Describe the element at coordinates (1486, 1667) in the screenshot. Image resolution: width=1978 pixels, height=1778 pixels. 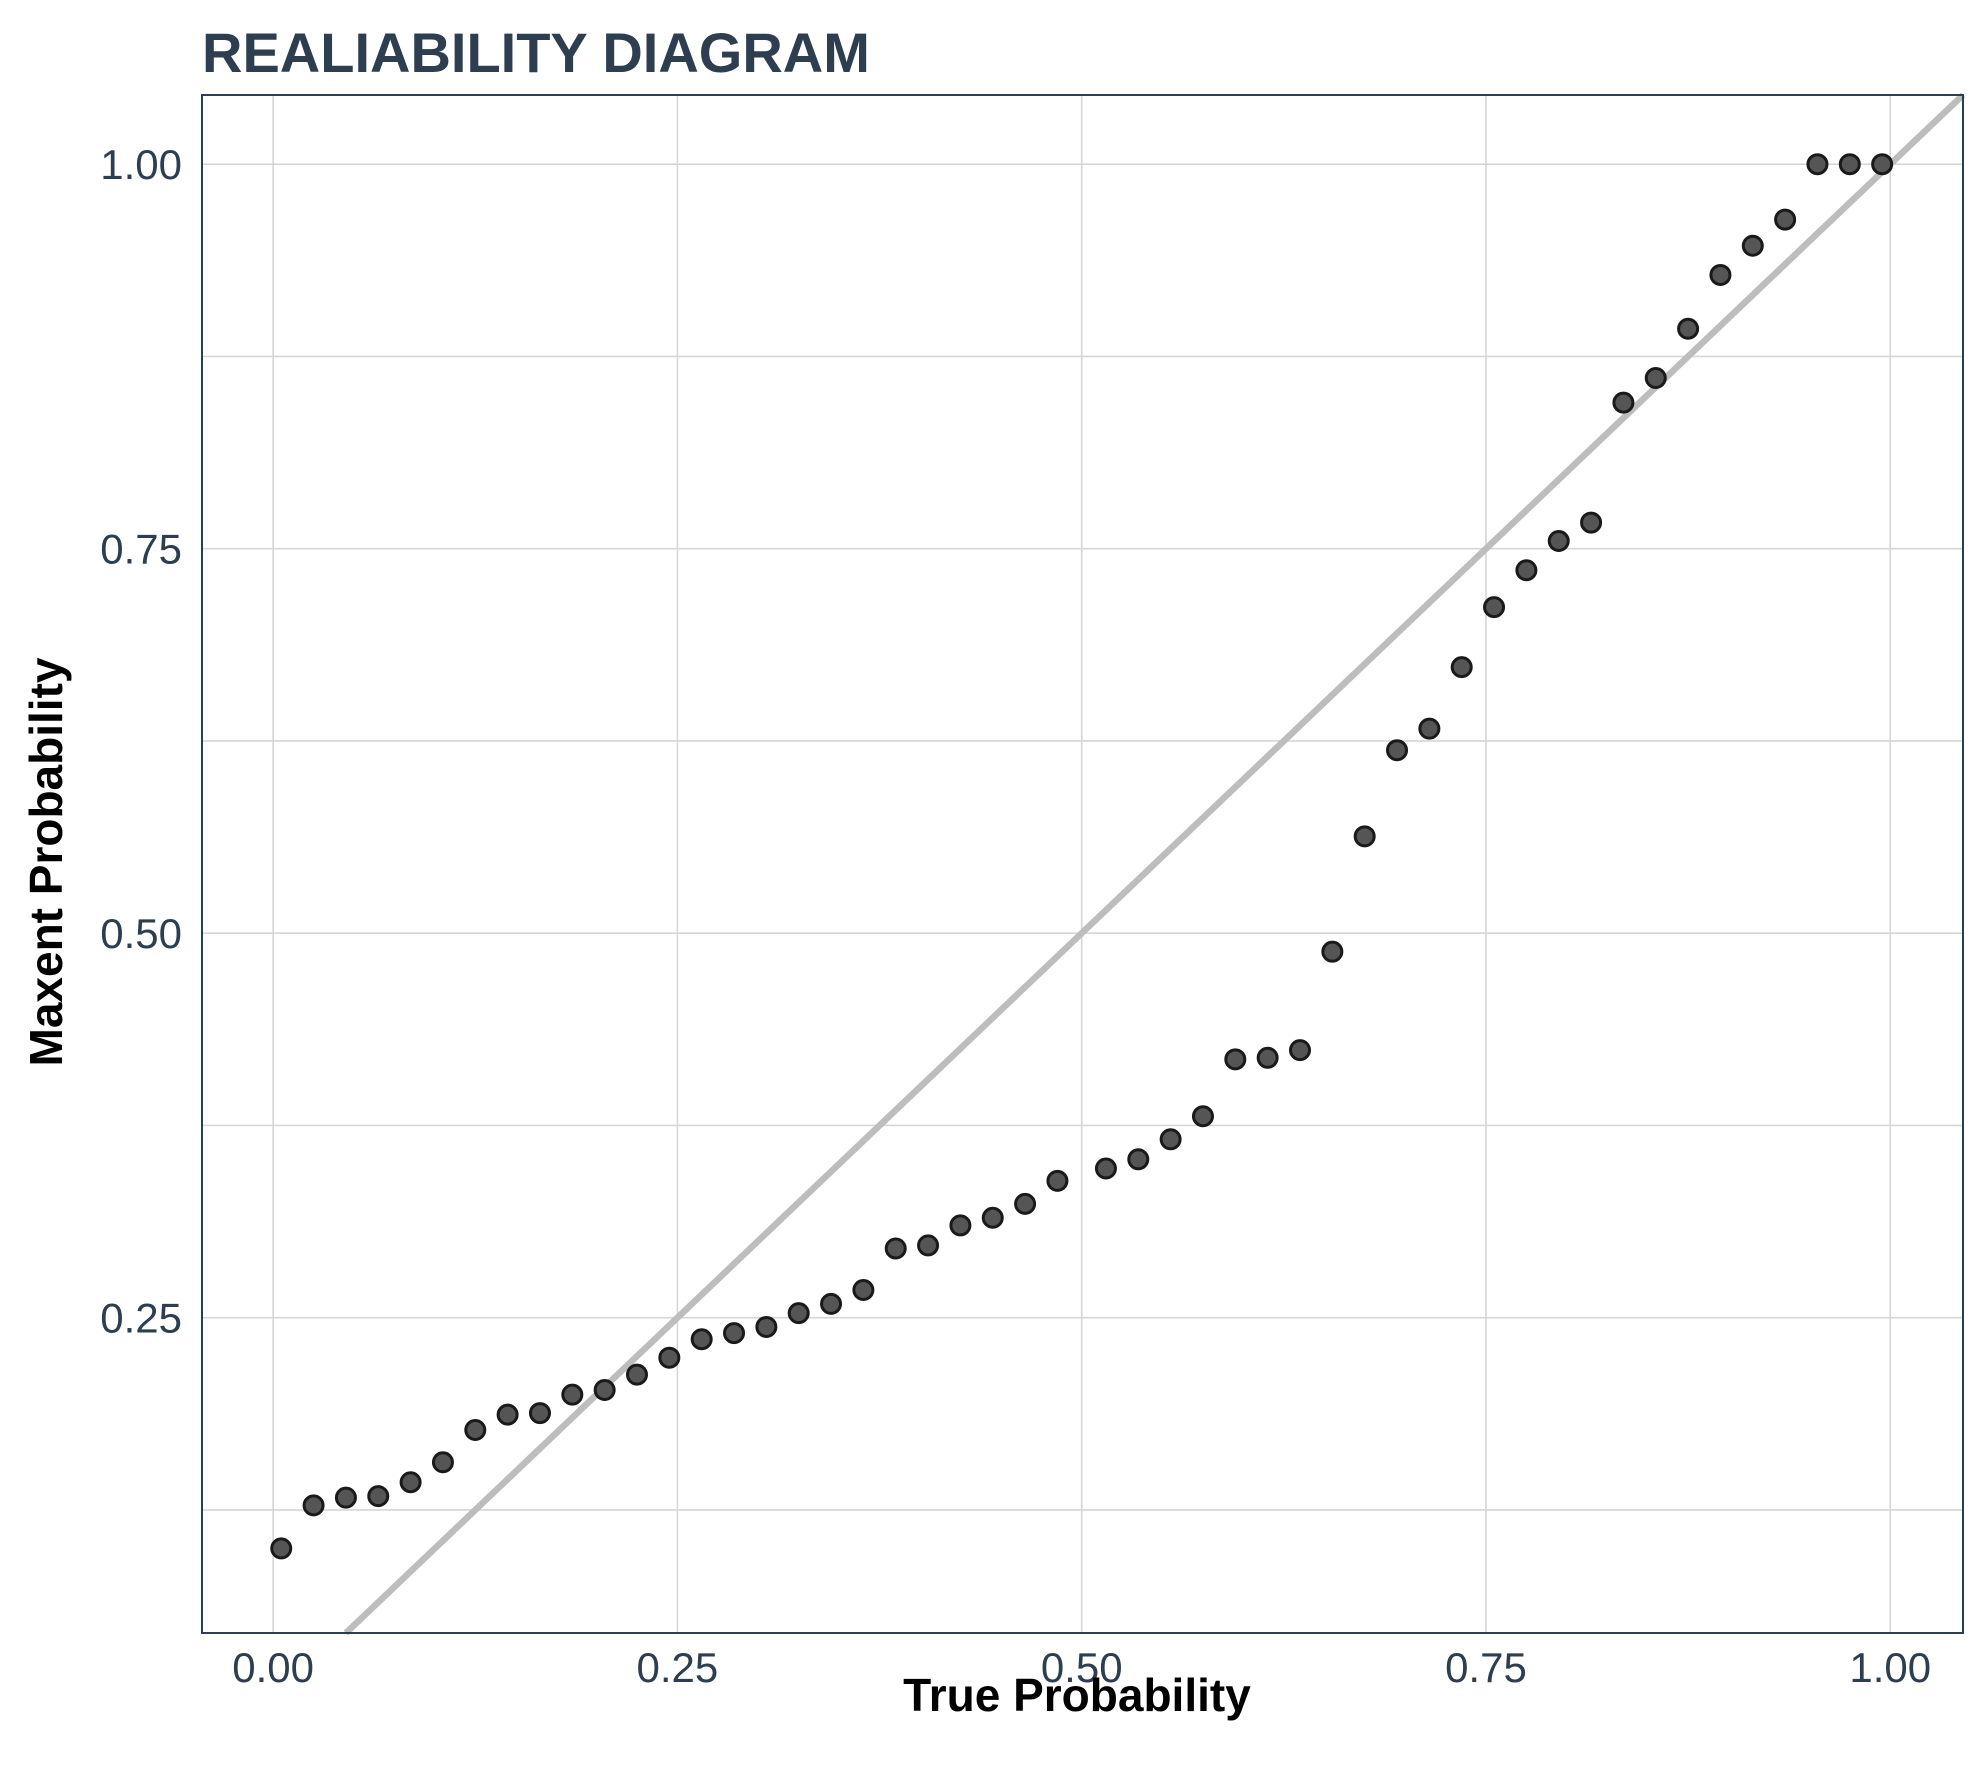
I see `x-tick-label: 0.75` at that location.